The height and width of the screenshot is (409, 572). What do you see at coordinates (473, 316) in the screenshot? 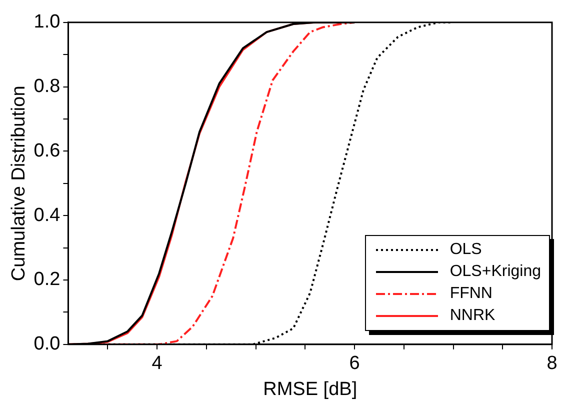
I see `legend-label: NNRK` at bounding box center [473, 316].